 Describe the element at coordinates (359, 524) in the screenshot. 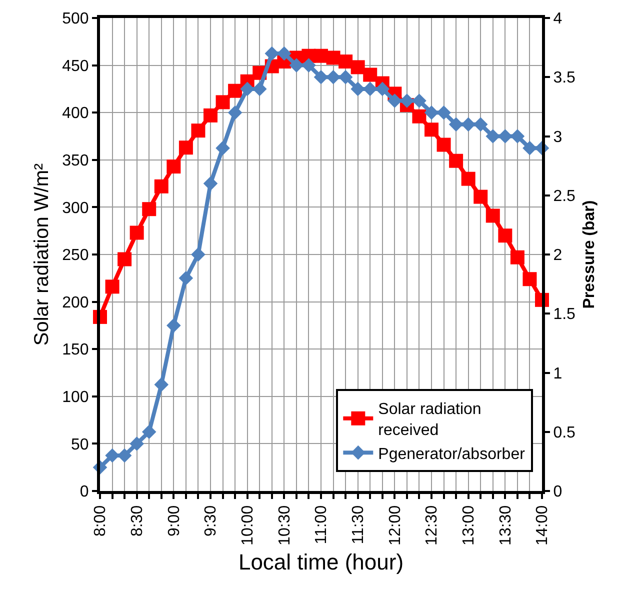

I see `x-tick-label: 11:30` at that location.